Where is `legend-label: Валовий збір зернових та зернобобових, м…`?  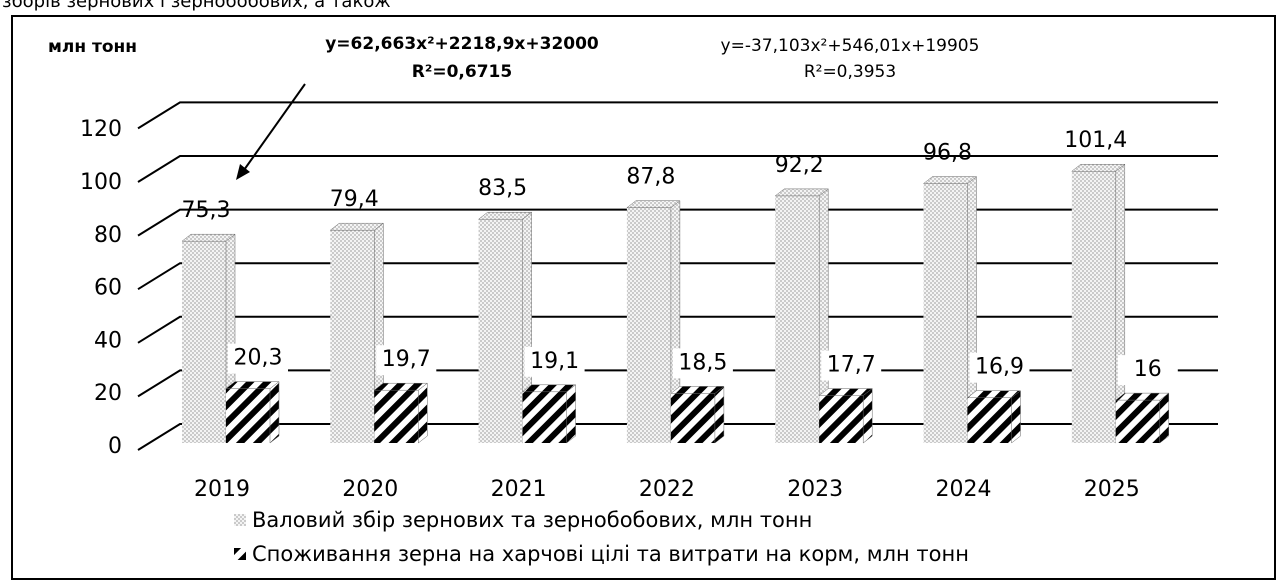 legend-label: Валовий збір зернових та зернобобових, м… is located at coordinates (532, 520).